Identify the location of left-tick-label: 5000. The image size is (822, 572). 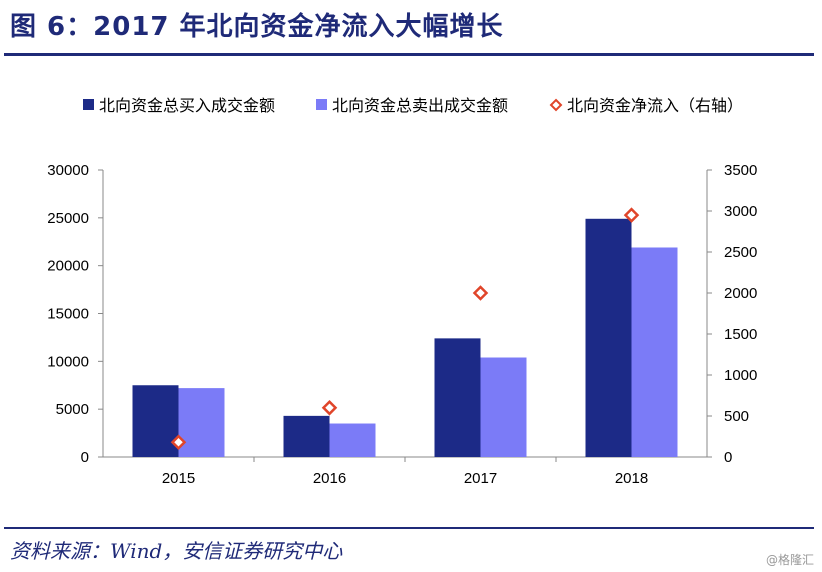
(72, 409).